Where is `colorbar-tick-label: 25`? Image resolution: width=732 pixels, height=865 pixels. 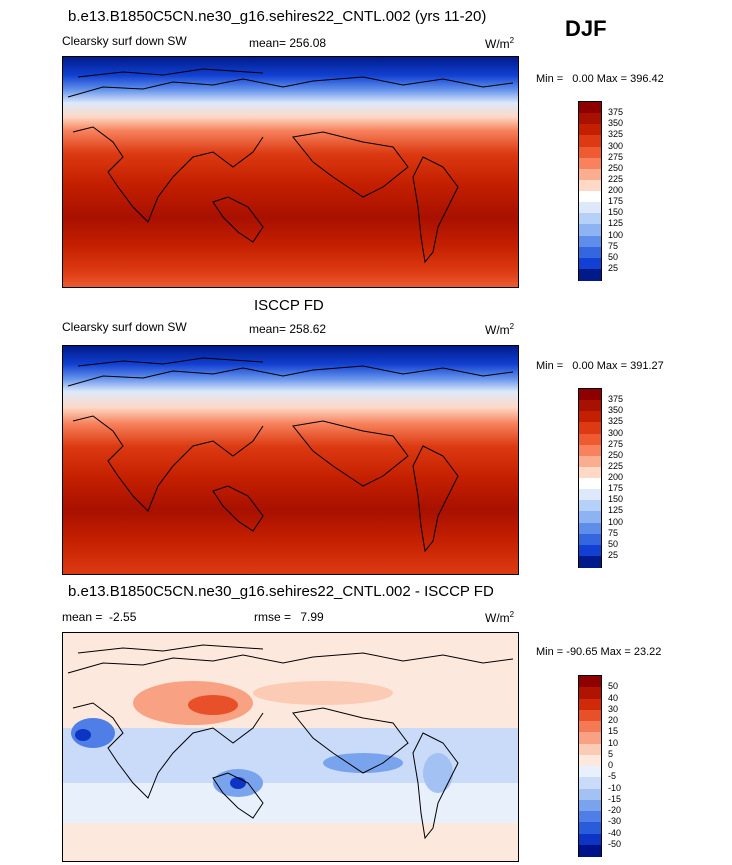 colorbar-tick-label: 25 is located at coordinates (613, 267).